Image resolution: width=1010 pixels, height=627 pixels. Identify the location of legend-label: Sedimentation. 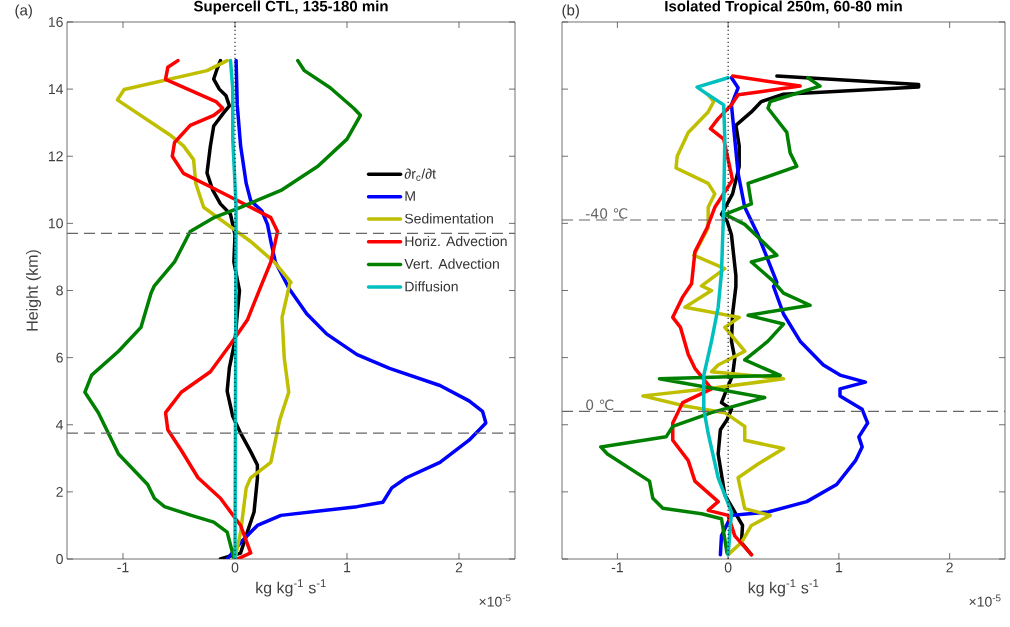
(448, 218).